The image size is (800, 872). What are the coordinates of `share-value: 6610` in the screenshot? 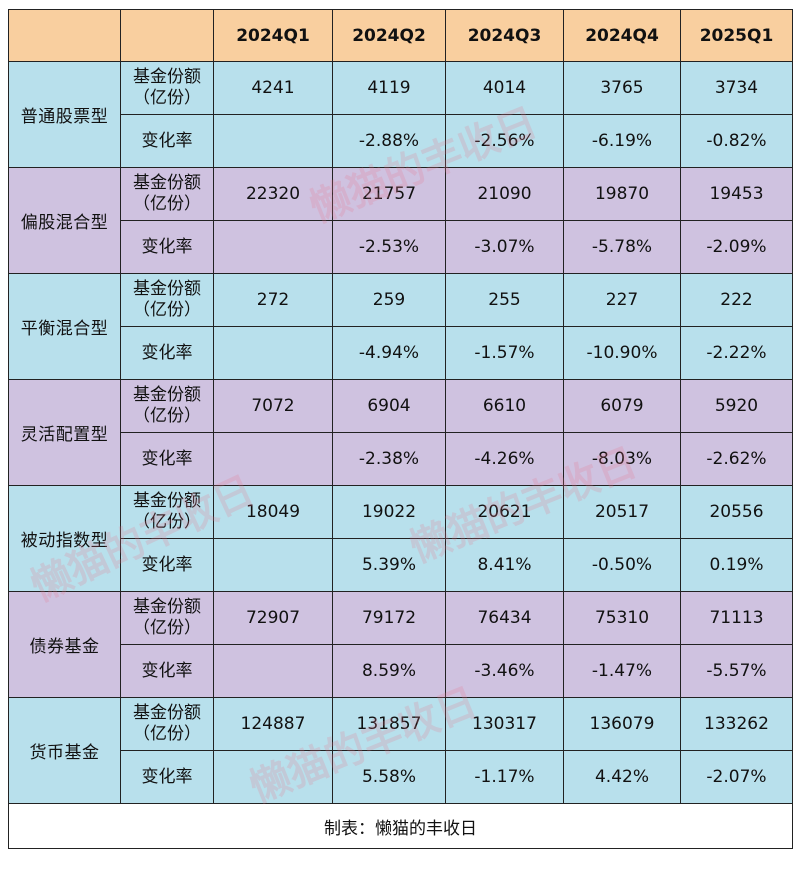 It's located at (504, 406).